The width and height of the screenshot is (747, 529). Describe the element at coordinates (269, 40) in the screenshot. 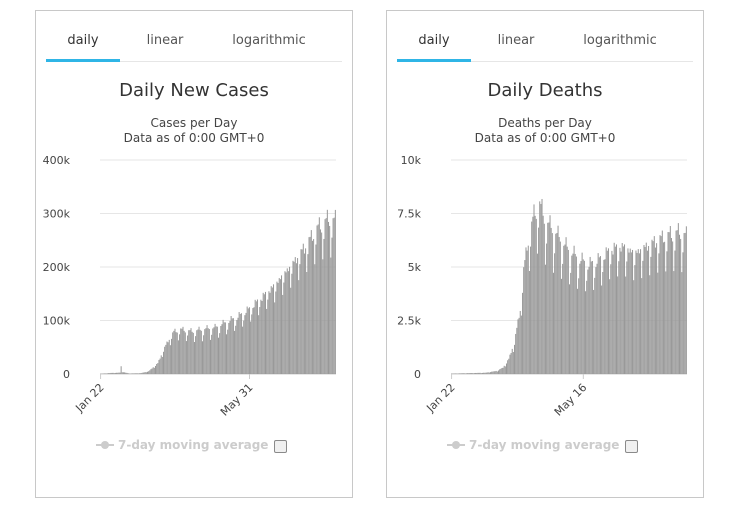

I see `tab-logarithmic: logarithmic` at that location.